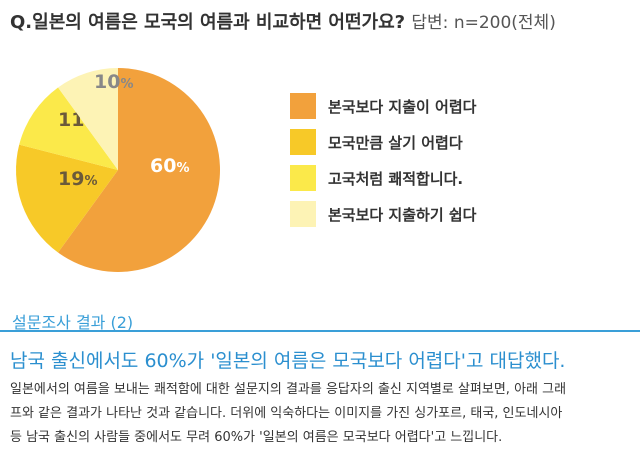 The image size is (640, 462). I want to click on legend-item: 모국만큼 살기 어렵다, so click(383, 142).